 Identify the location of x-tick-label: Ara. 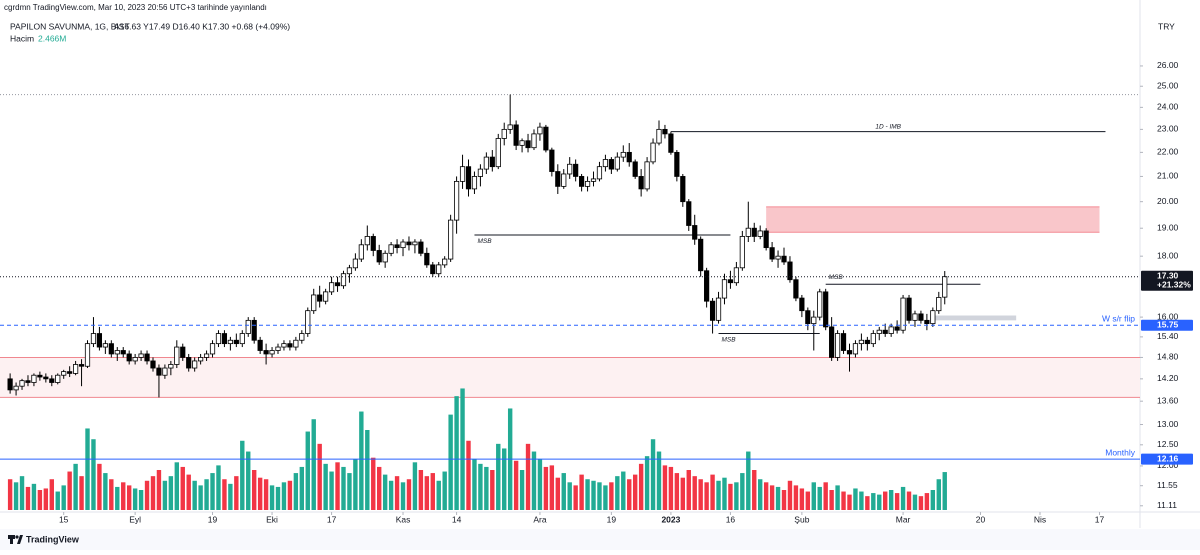
(540, 519).